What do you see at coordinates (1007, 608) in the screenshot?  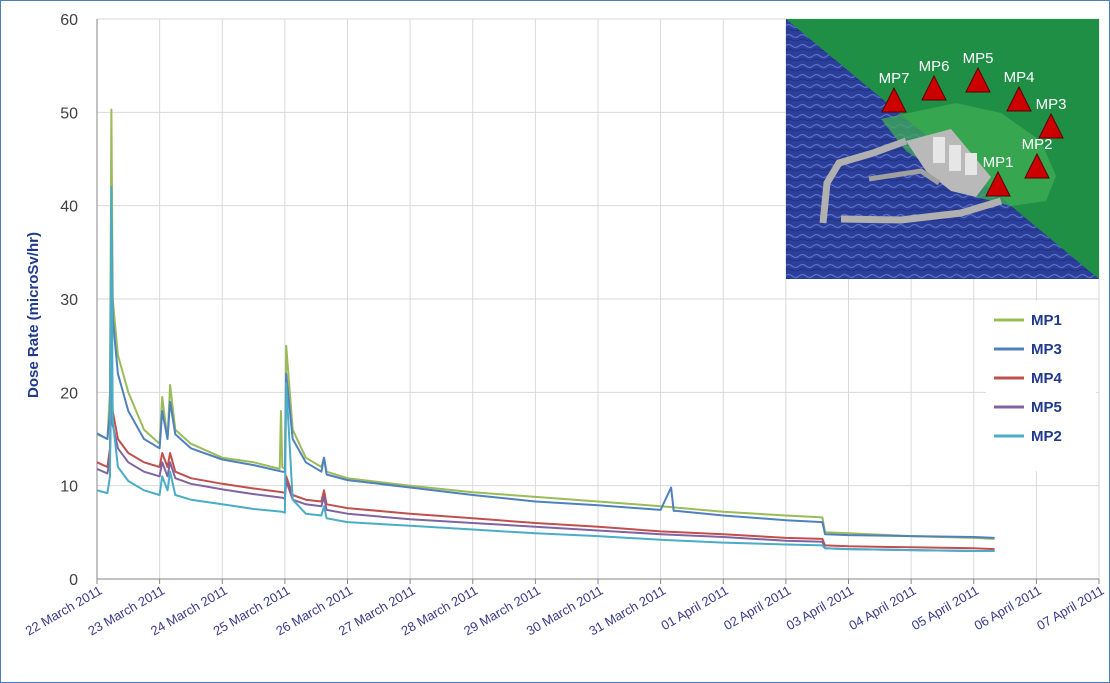 I see `x-tick-label: 06 April 2011` at bounding box center [1007, 608].